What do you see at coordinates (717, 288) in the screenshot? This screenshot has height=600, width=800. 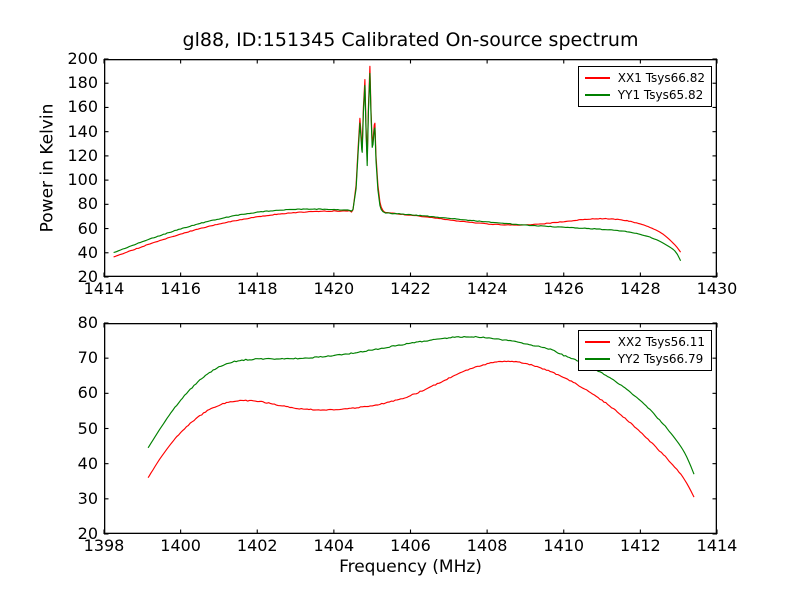 I see `x-tick-label: 1430` at bounding box center [717, 288].